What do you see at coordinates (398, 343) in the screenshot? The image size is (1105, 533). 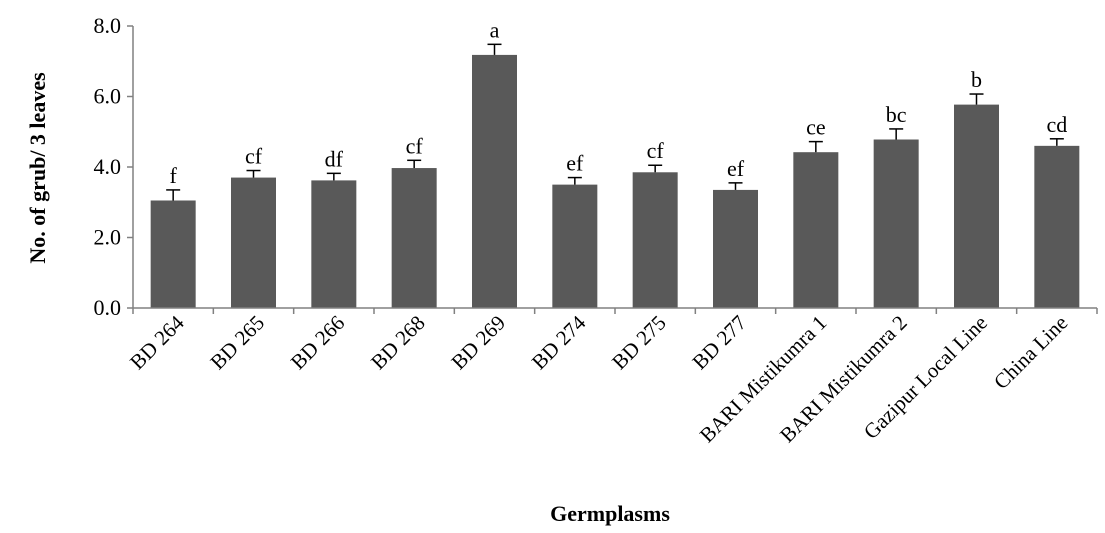 I see `category-label: BD 268` at bounding box center [398, 343].